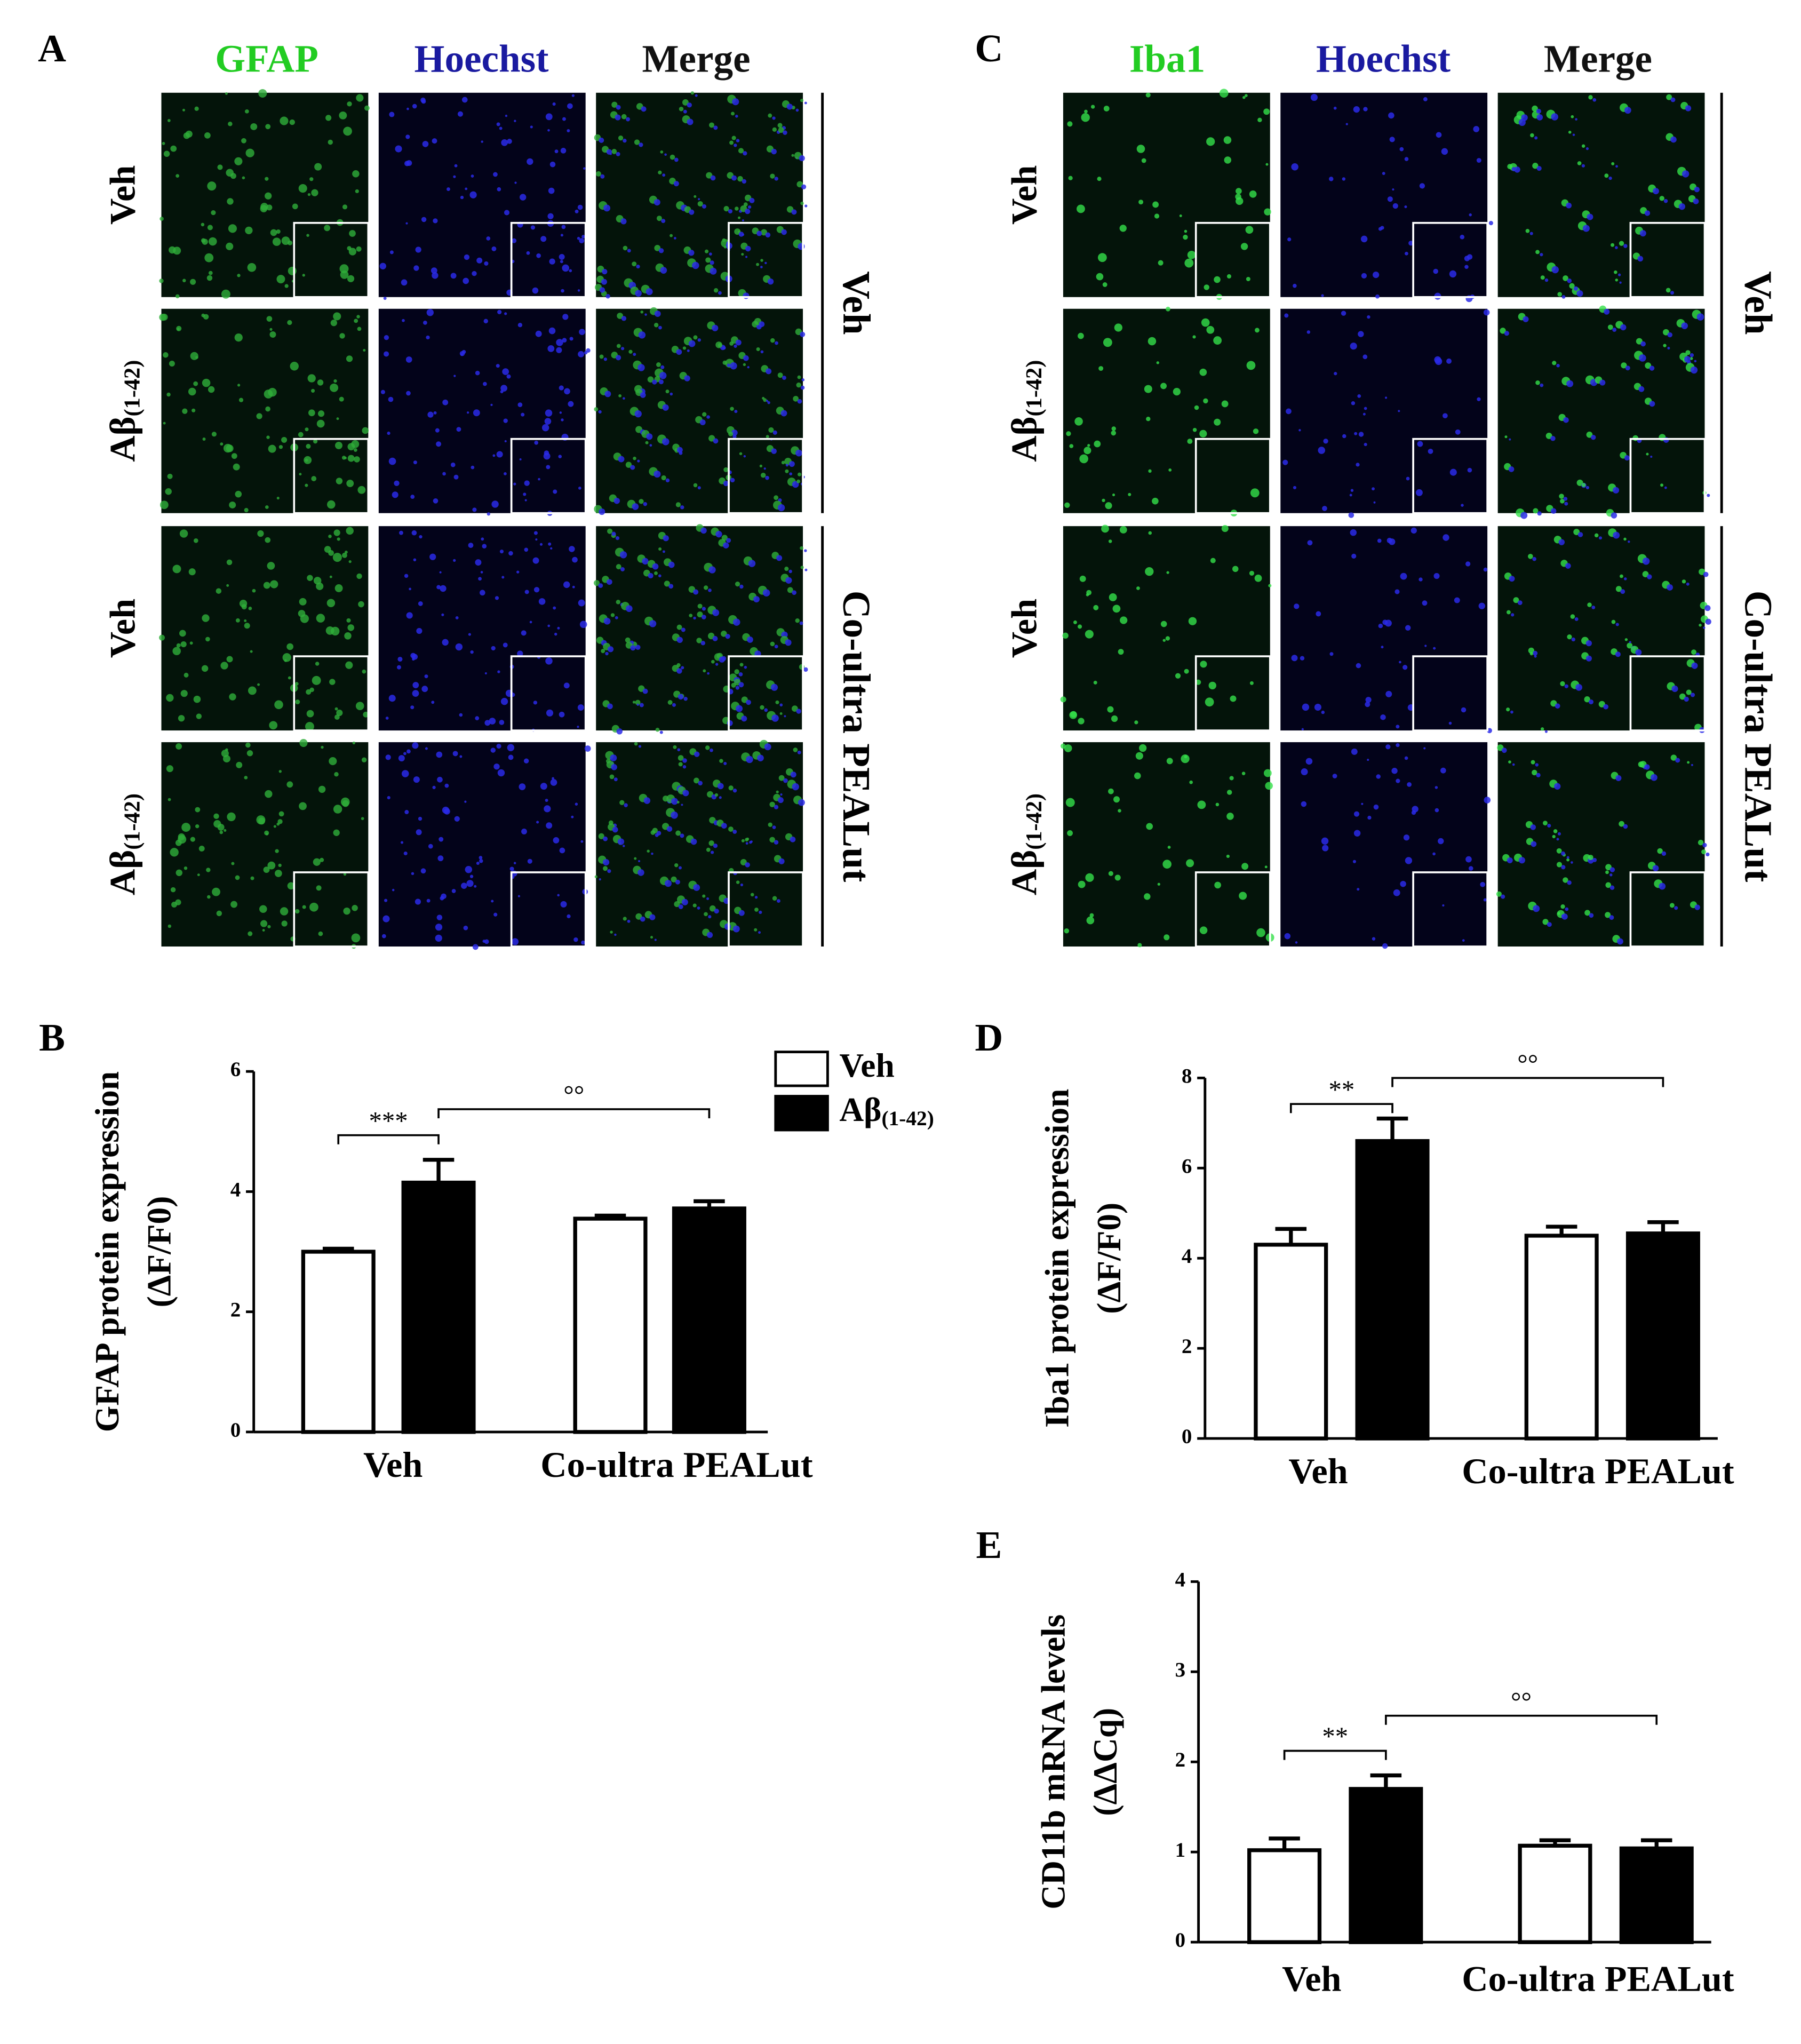 The height and width of the screenshot is (2044, 1801). Describe the element at coordinates (1662, 1336) in the screenshot. I see `bar` at that location.